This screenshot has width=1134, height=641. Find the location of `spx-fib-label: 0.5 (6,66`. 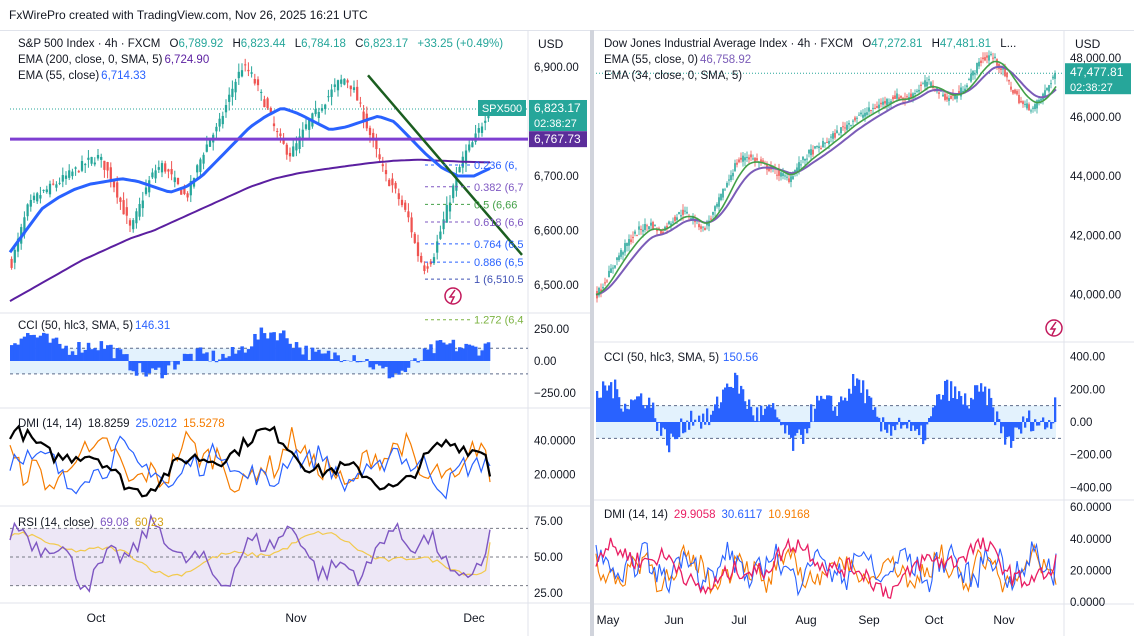

spx-fib-label: 0.5 (6,66 is located at coordinates (495, 205).